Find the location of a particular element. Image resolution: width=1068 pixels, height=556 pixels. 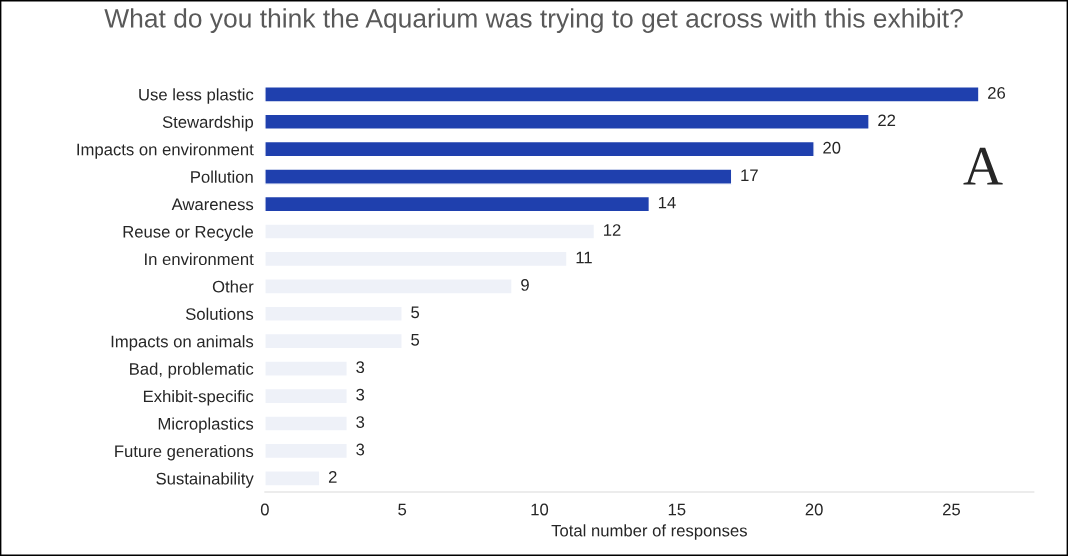

annotation: A is located at coordinates (983, 166).